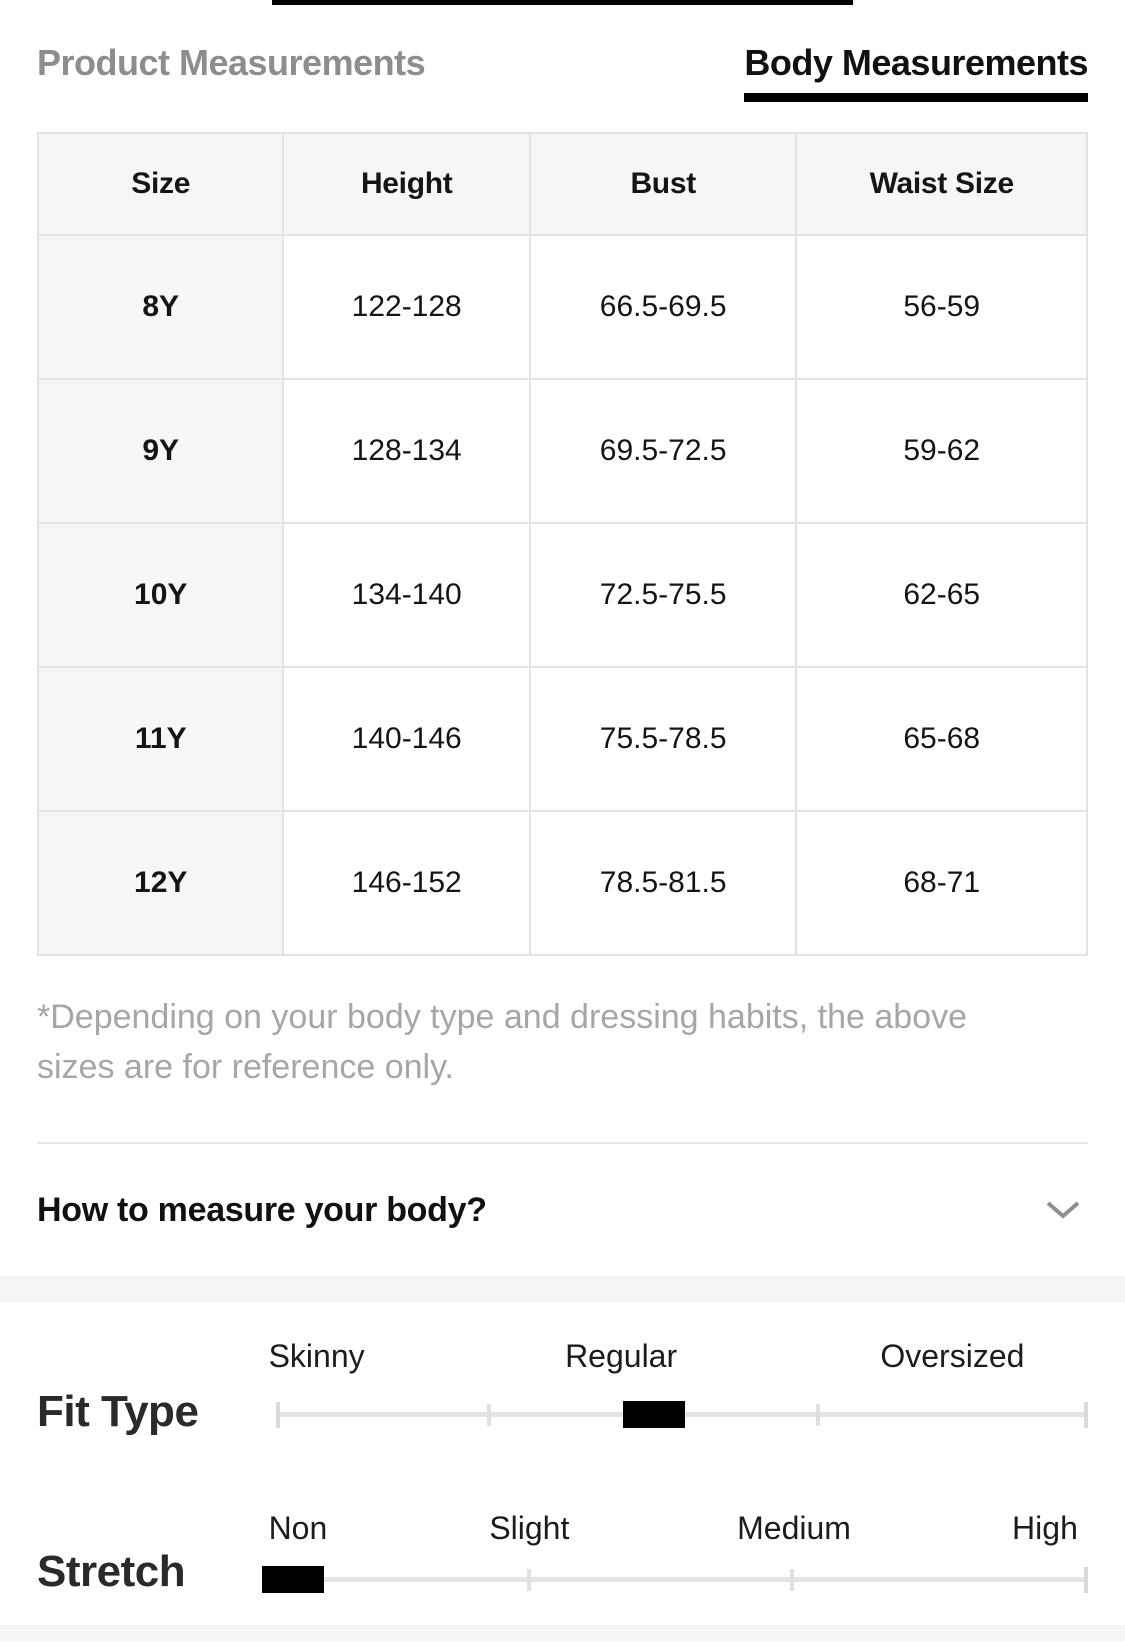 This screenshot has height=1643, width=1125. What do you see at coordinates (682, 1579) in the screenshot?
I see `slider-track` at bounding box center [682, 1579].